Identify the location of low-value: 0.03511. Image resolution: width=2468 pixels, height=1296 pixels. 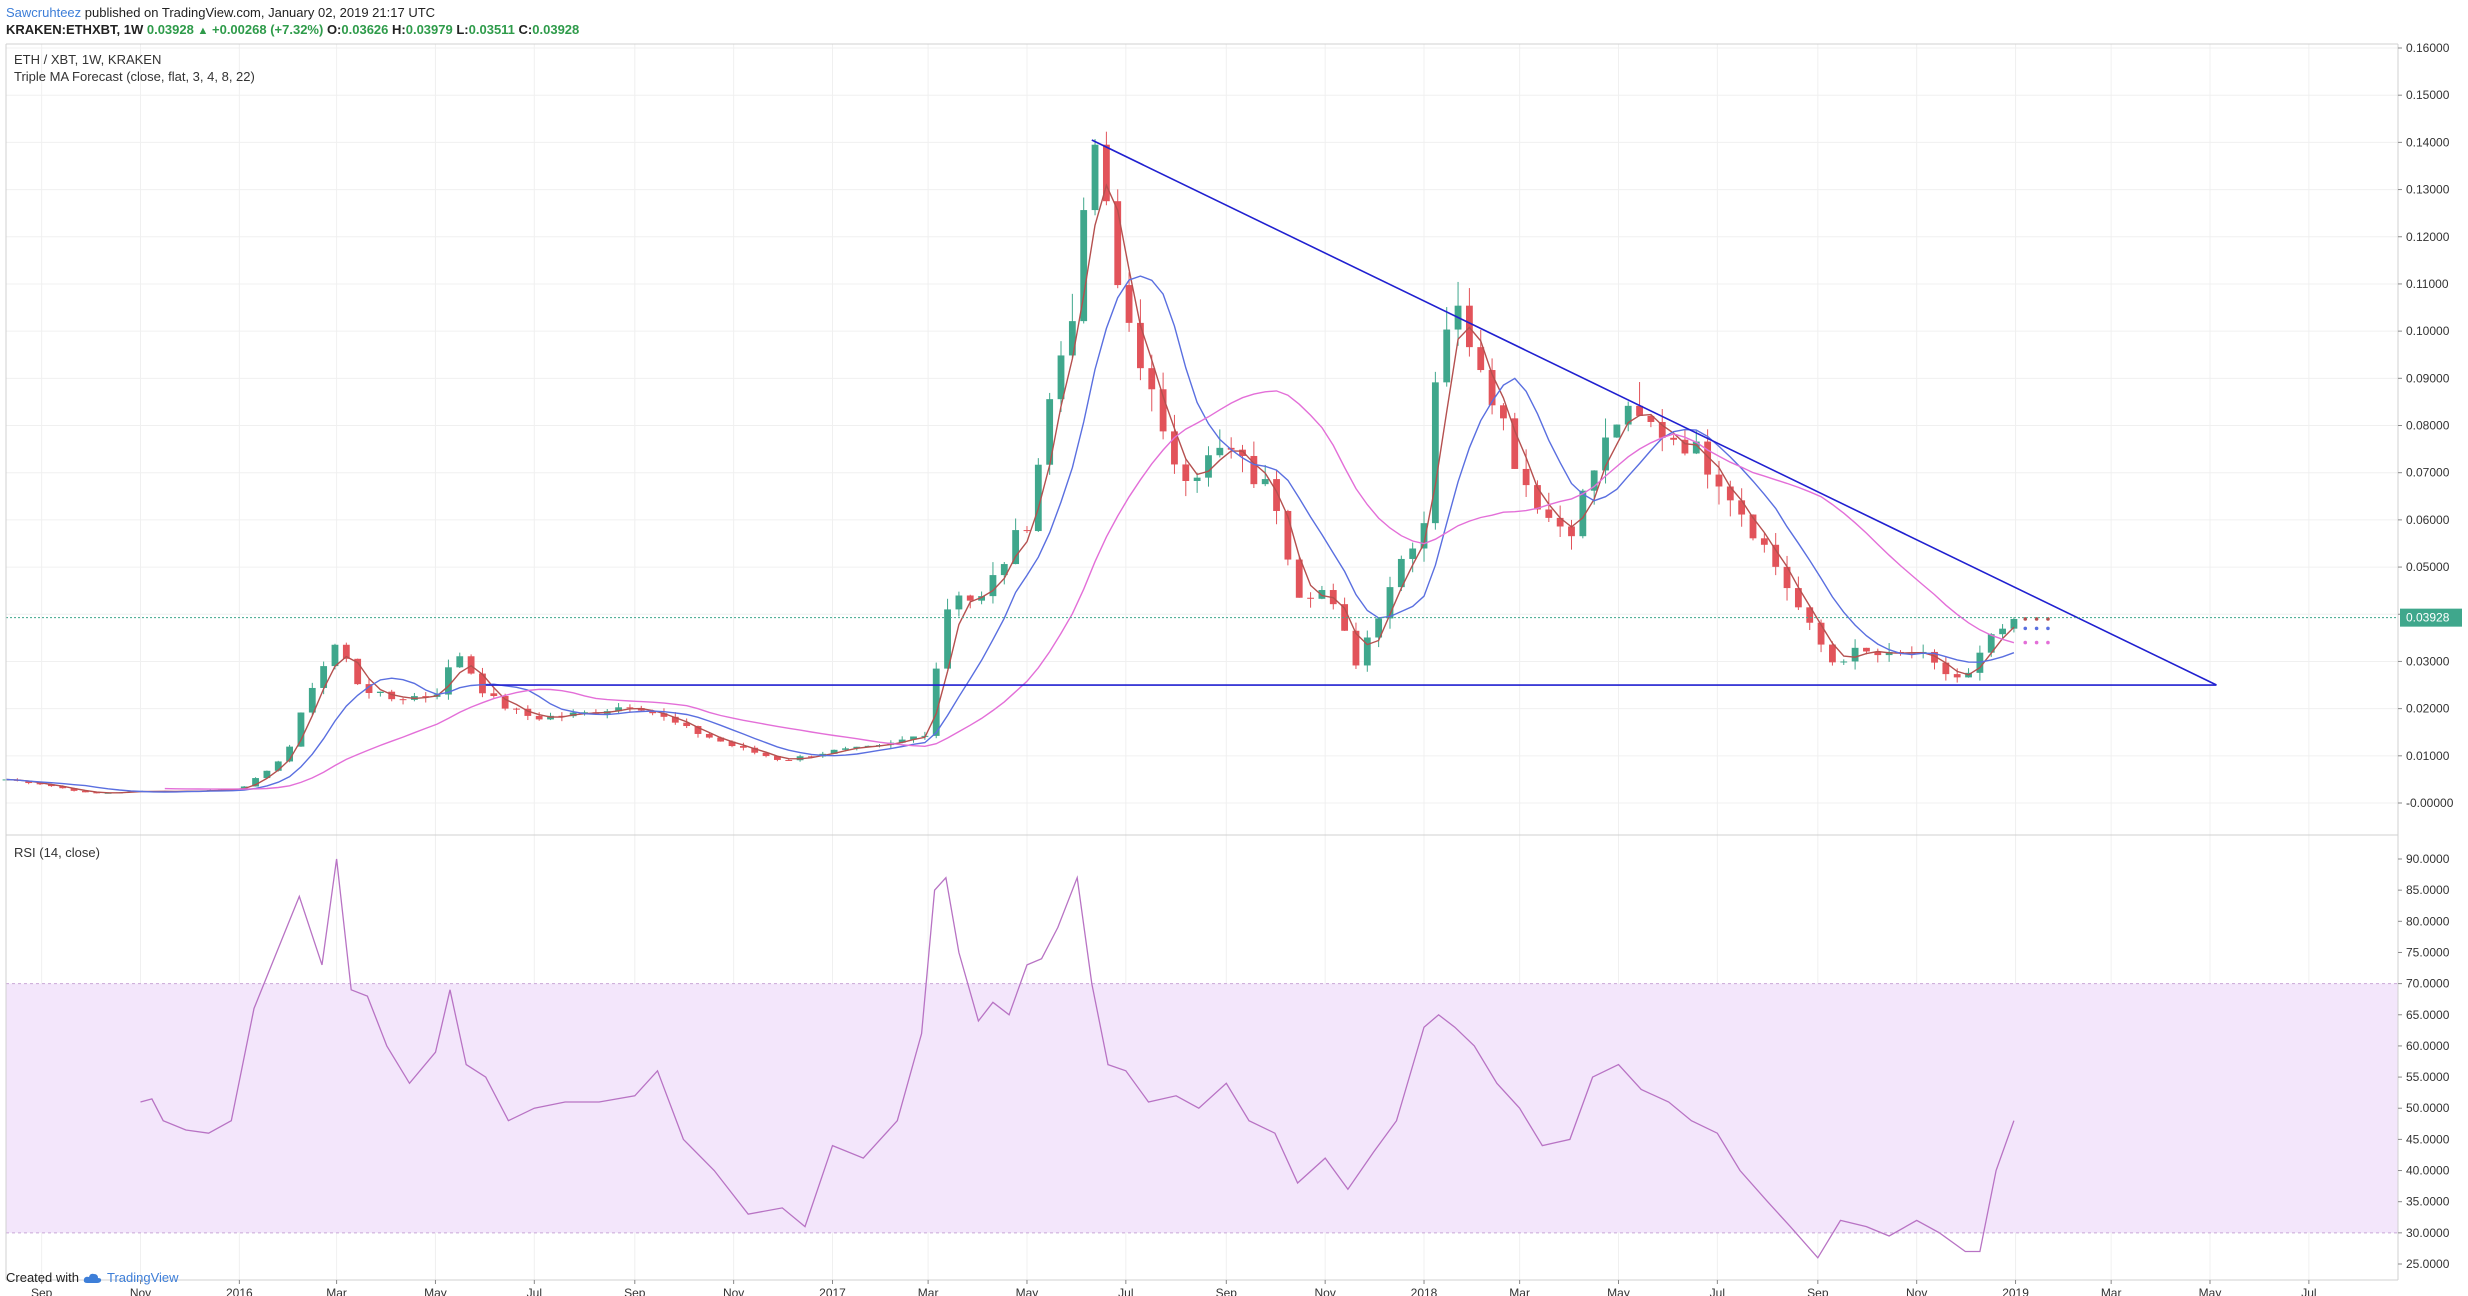
(491, 29).